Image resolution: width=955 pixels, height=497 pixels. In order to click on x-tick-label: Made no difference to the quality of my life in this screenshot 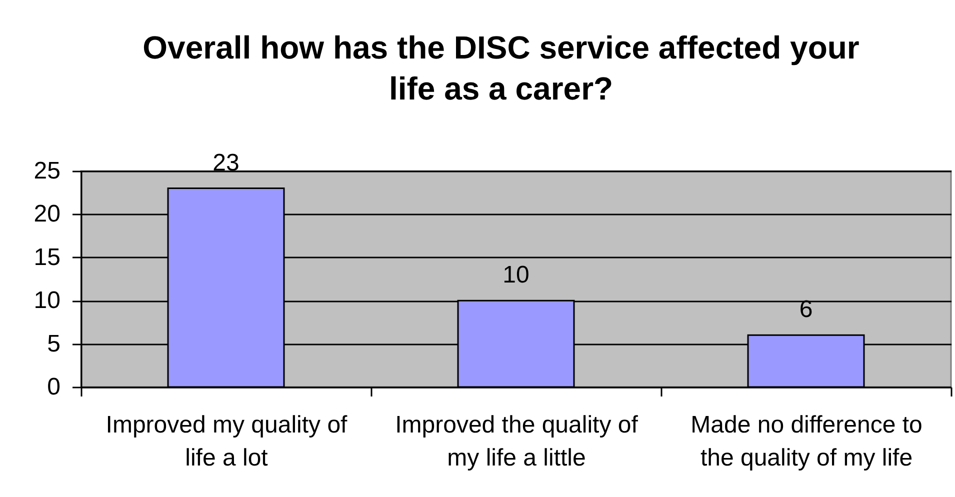, I will do `click(806, 442)`.